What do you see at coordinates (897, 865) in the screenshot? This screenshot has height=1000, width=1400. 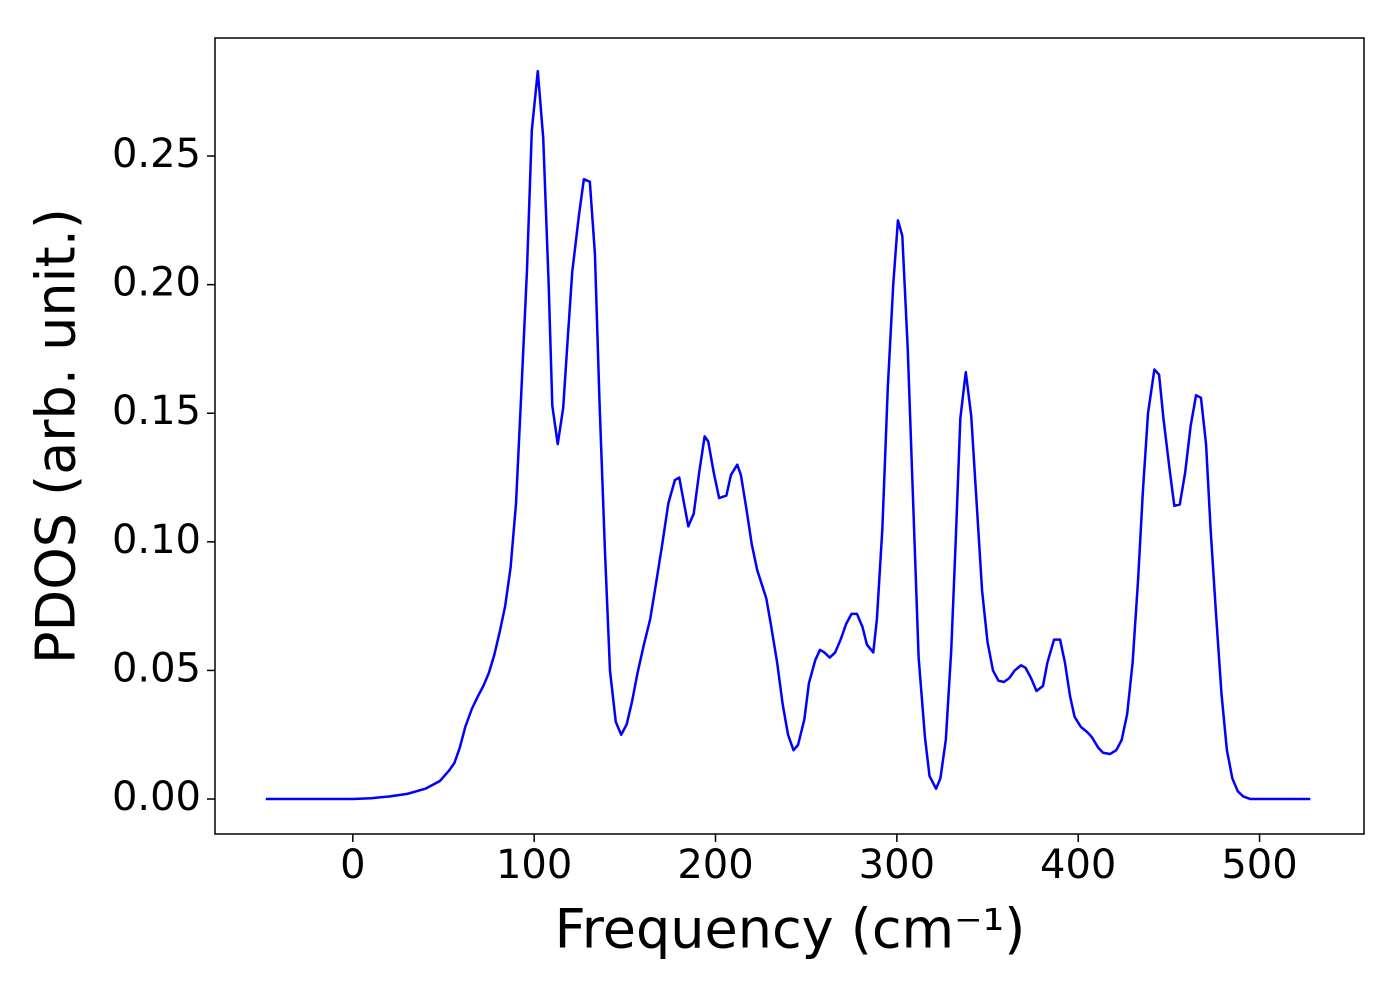 I see `x-tick-label: 300` at bounding box center [897, 865].